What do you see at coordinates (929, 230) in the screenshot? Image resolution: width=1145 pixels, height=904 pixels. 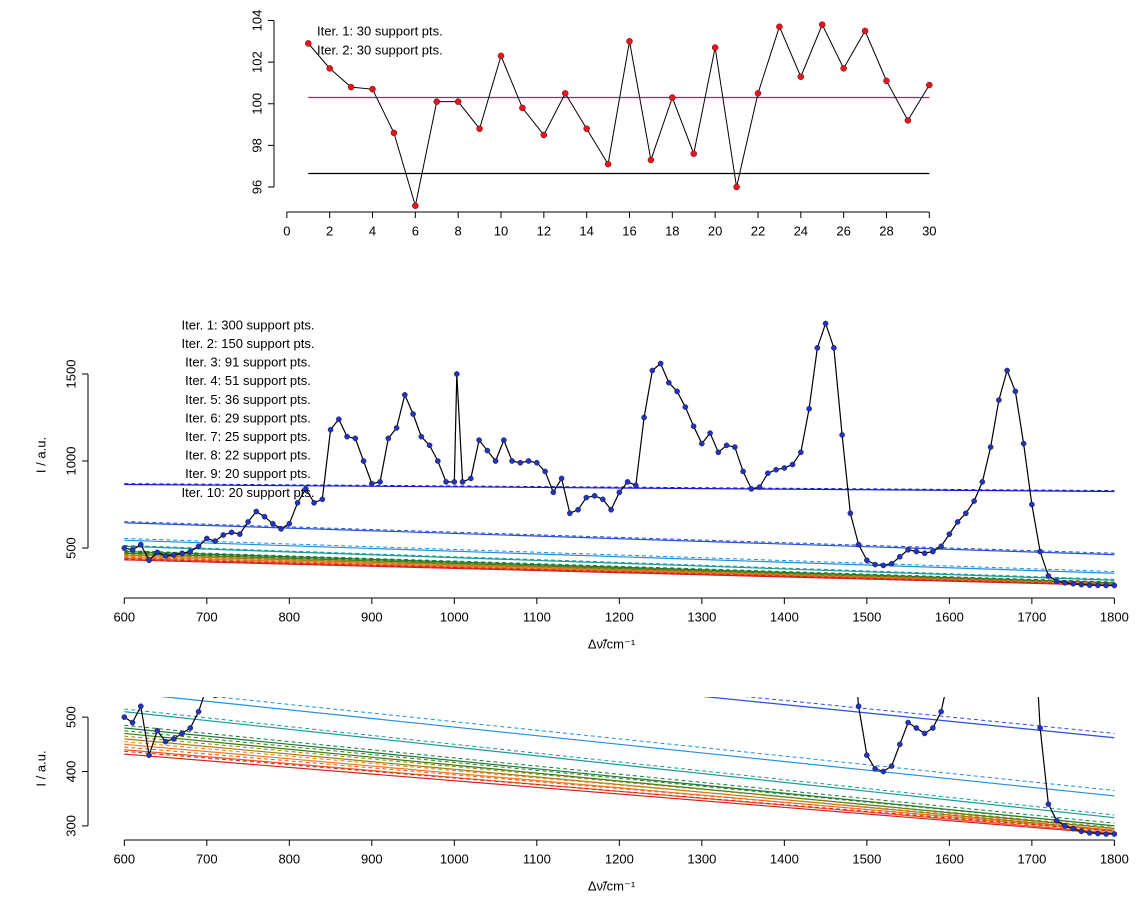 I see `x-tick-label: 30` at bounding box center [929, 230].